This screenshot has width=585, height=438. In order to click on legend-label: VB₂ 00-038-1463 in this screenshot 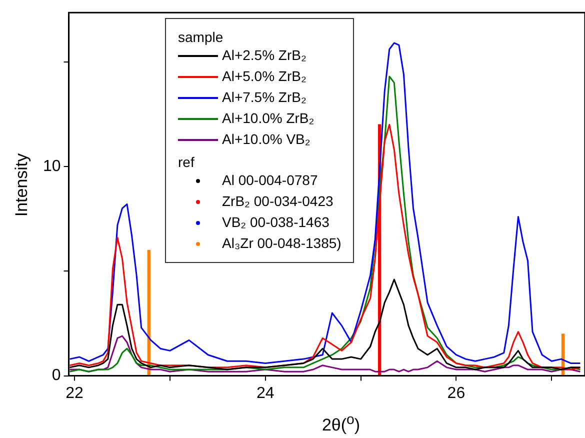, I will do `click(276, 222)`.